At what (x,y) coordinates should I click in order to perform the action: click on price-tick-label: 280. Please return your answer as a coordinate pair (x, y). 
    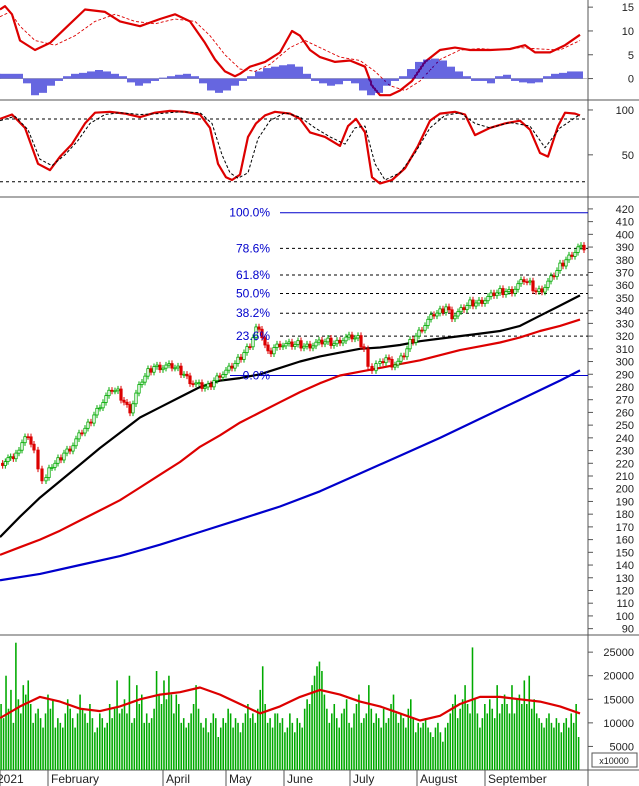
    Looking at the image, I should click on (625, 388).